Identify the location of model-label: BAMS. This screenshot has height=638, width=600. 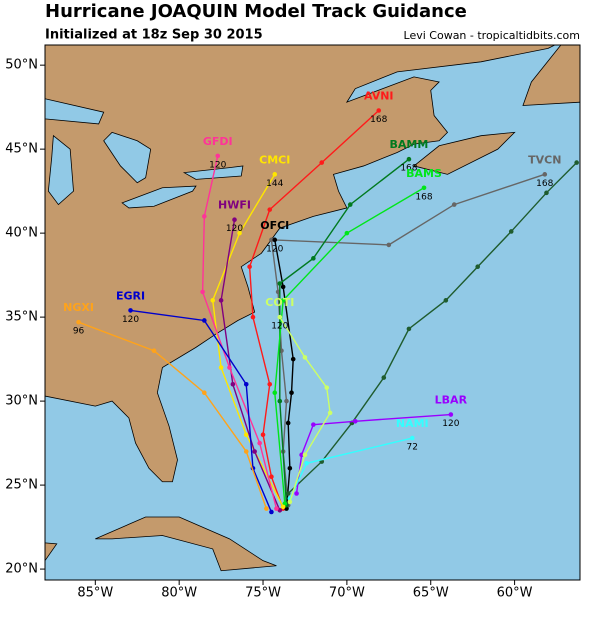
(424, 173).